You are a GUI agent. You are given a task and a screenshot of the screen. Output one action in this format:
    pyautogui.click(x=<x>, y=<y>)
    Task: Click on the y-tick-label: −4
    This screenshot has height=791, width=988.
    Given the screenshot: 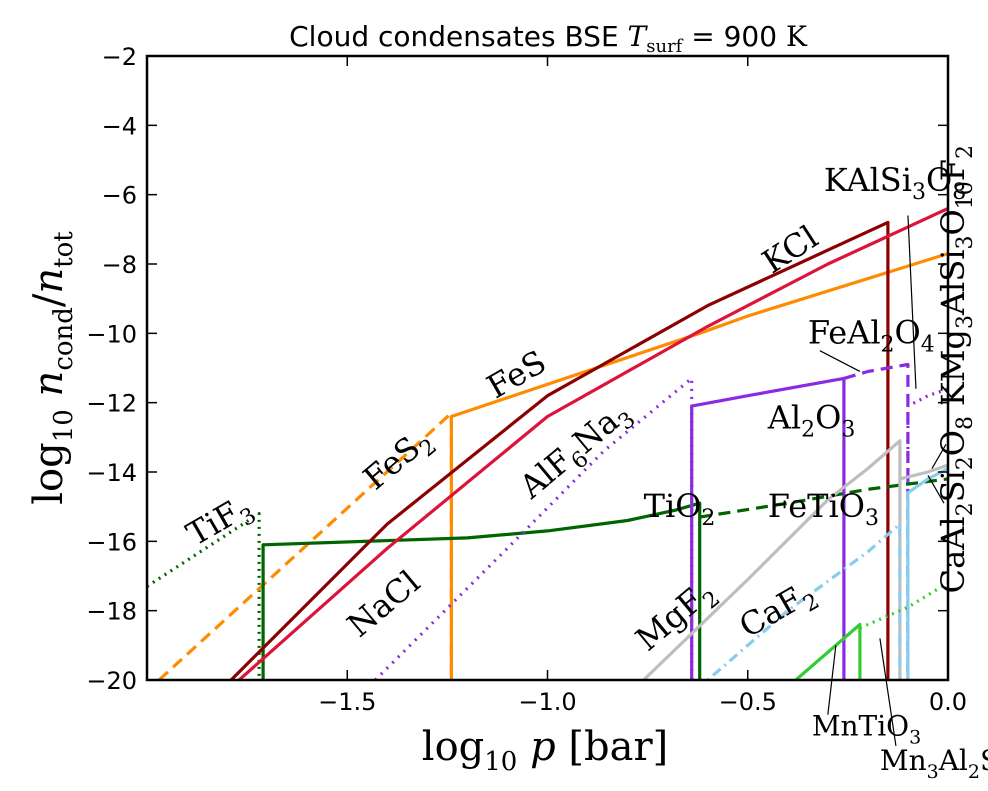 What is the action you would take?
    pyautogui.click(x=119, y=126)
    